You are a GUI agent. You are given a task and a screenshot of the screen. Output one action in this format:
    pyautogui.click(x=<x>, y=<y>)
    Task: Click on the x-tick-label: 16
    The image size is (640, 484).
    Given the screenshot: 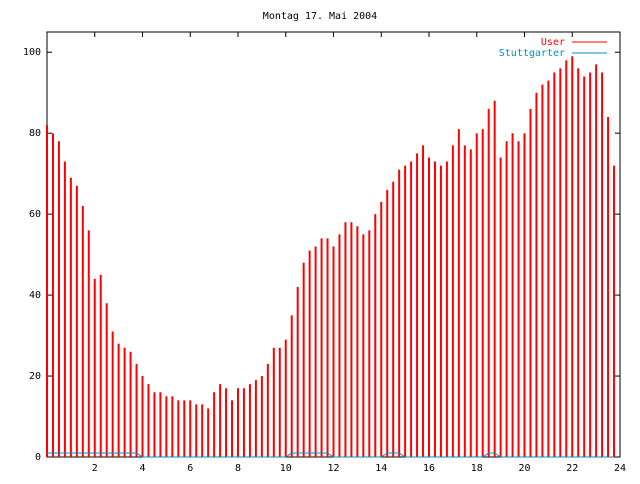 What is the action you would take?
    pyautogui.click(x=429, y=468)
    